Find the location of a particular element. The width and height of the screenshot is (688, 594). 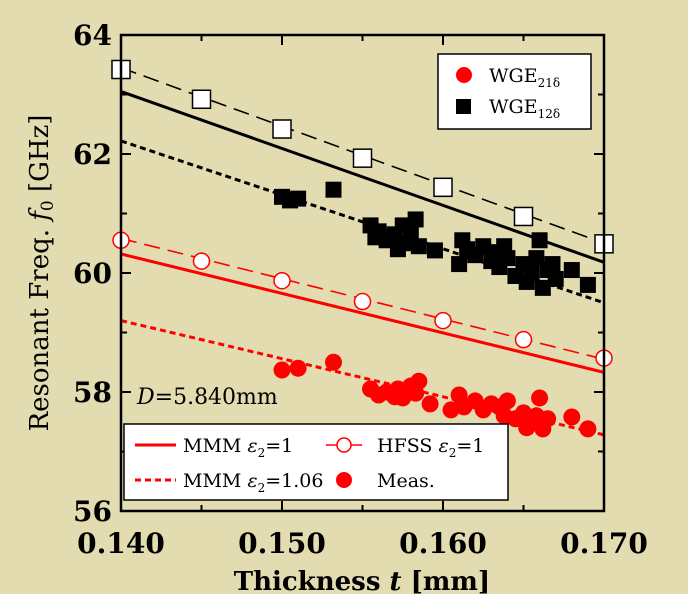

legend-wge21-marker is located at coordinates (464, 75).